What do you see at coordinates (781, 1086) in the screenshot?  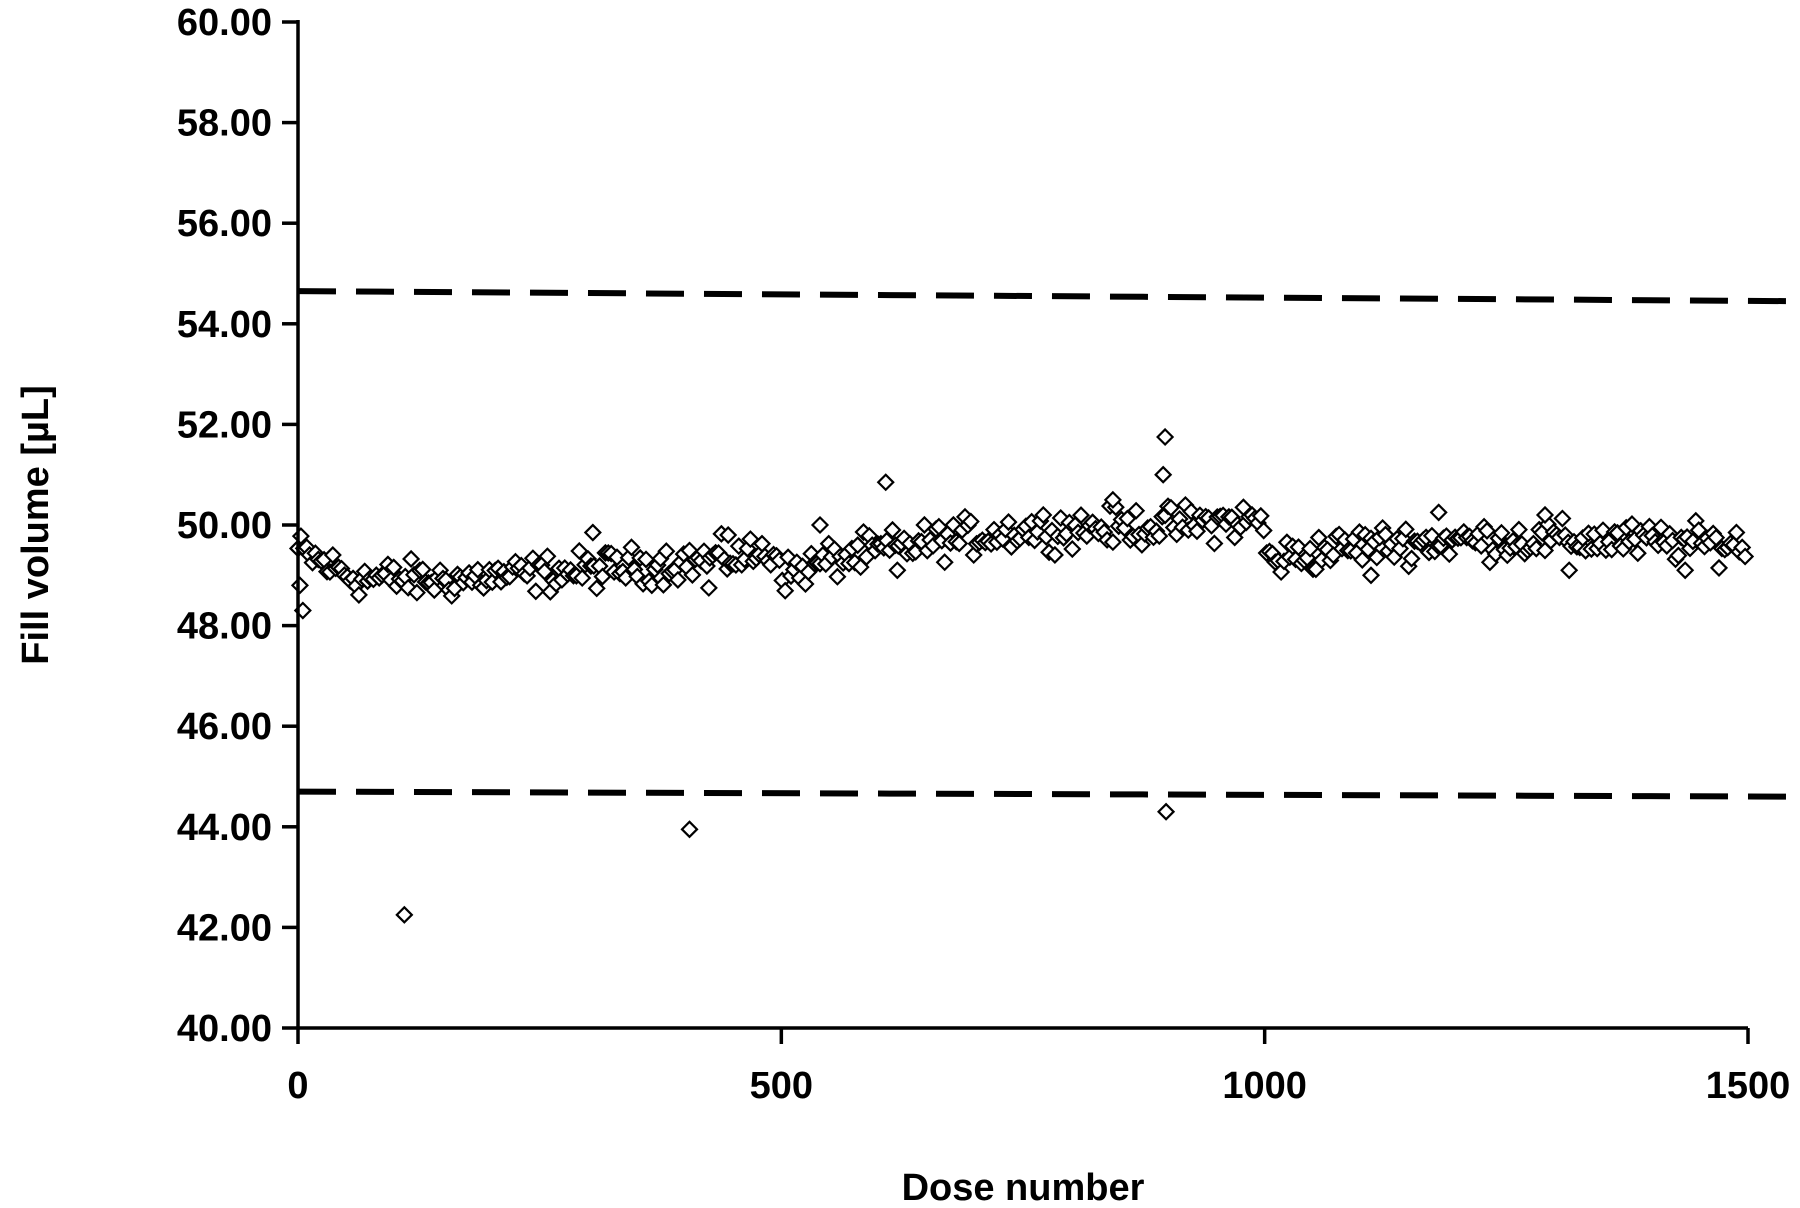 I see `x-tick-label: 500` at bounding box center [781, 1086].